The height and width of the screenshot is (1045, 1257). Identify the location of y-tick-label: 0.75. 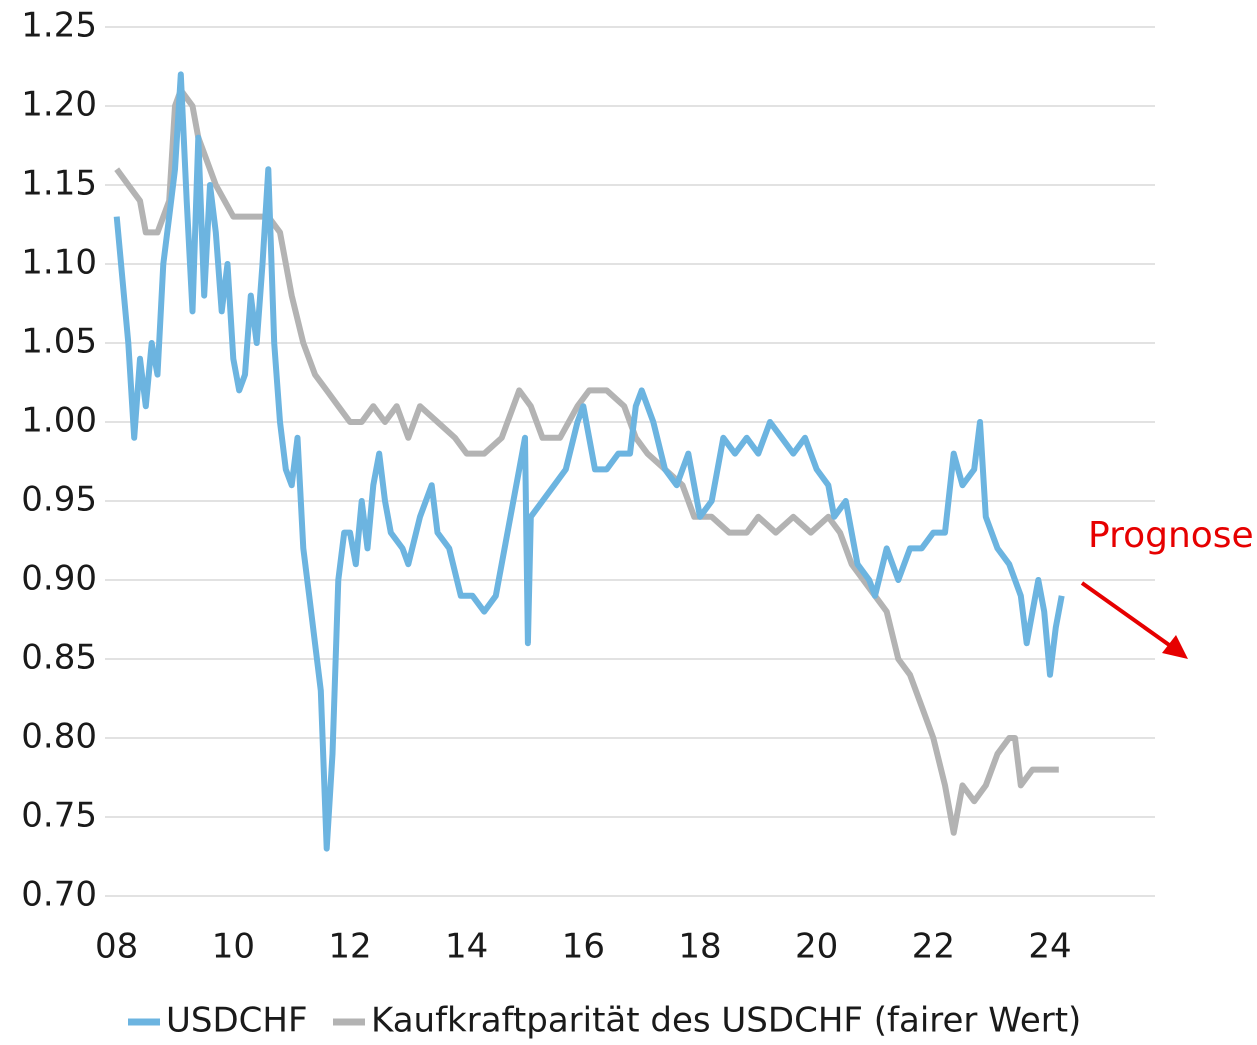
(59, 816).